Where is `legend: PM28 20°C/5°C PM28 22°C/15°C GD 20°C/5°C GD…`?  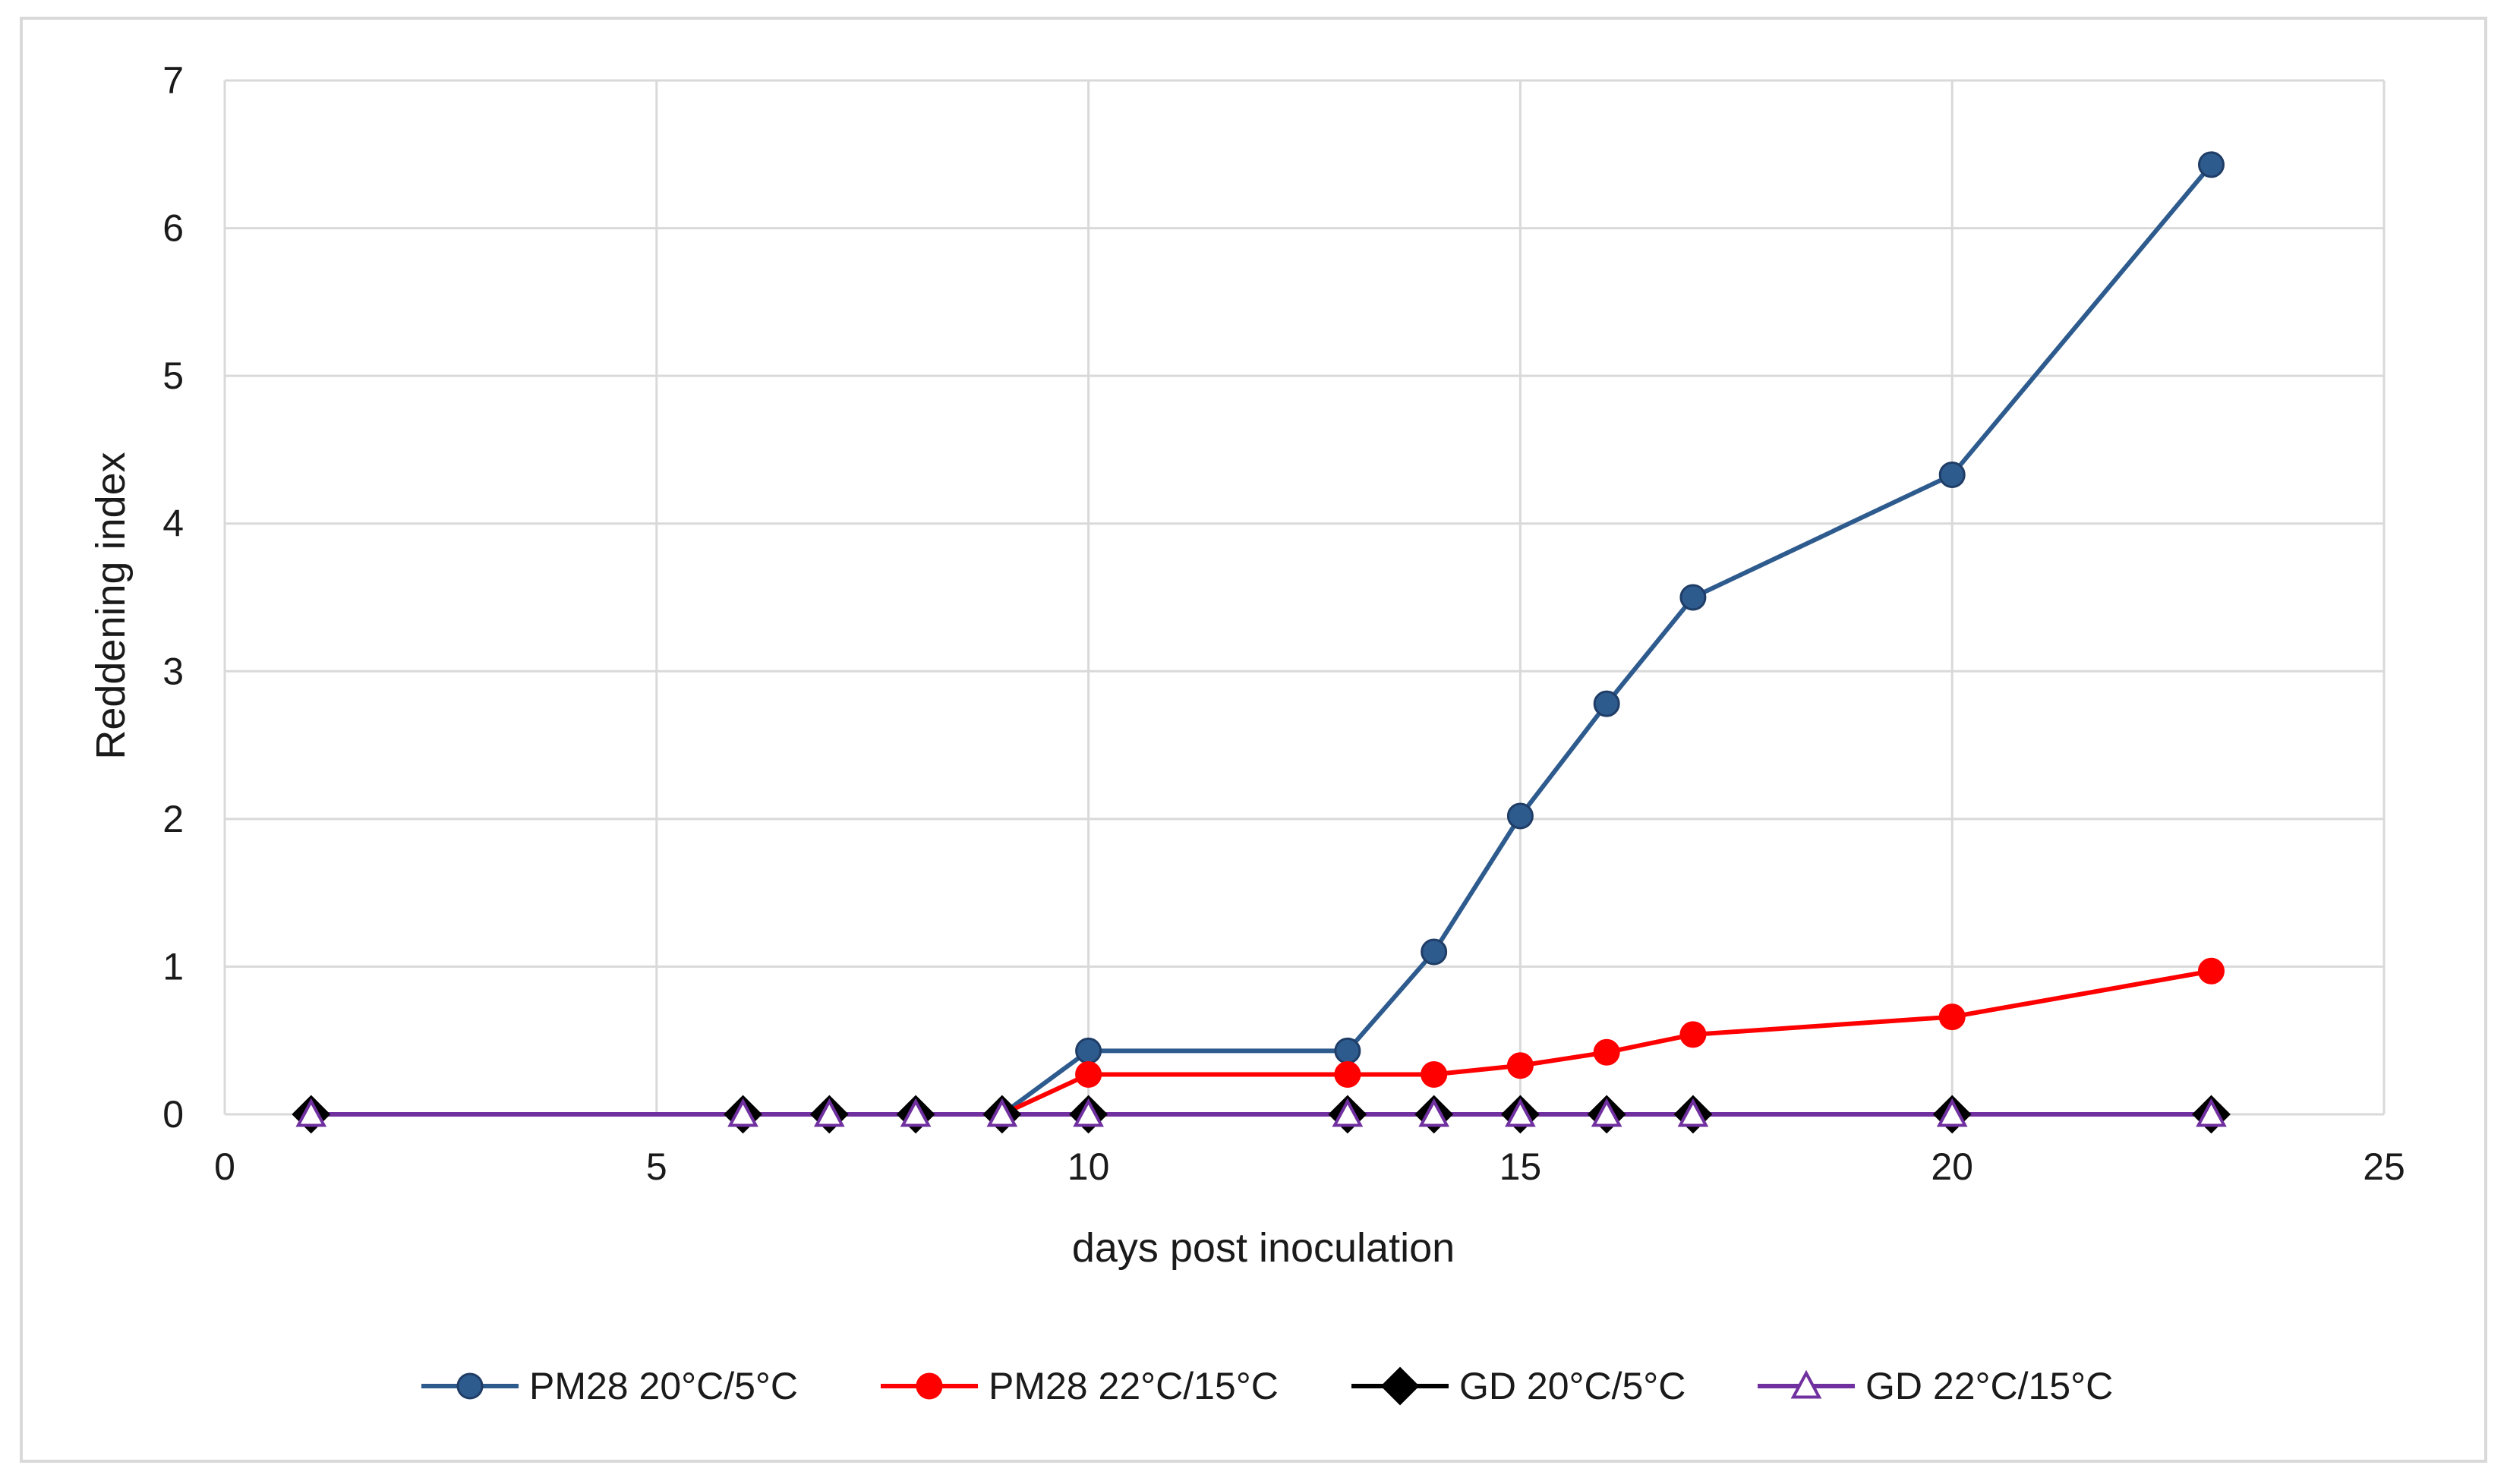
legend: PM28 20°C/5°C PM28 22°C/15°C GD 20°C/5°C GD… is located at coordinates (1267, 1386).